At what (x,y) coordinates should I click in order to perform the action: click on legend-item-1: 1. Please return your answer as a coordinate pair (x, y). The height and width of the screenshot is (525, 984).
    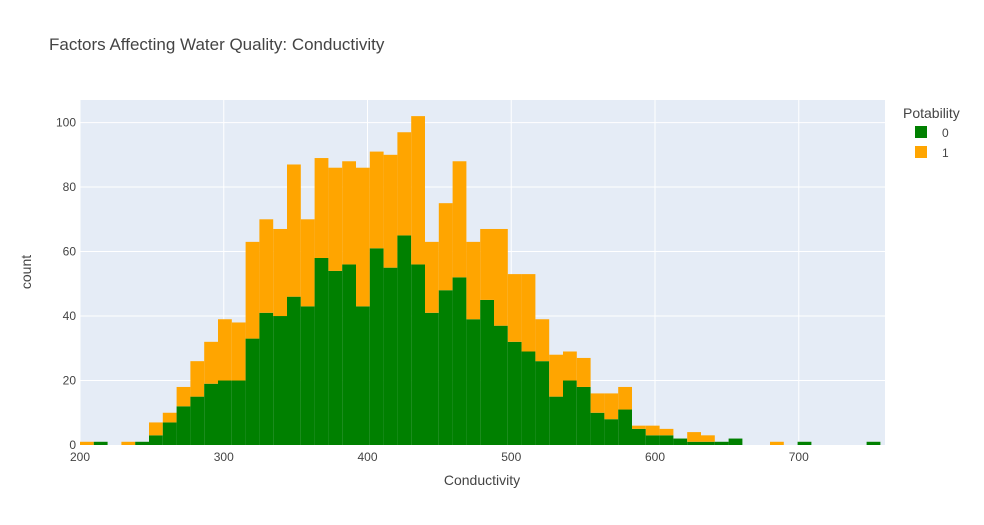
    Looking at the image, I should click on (932, 153).